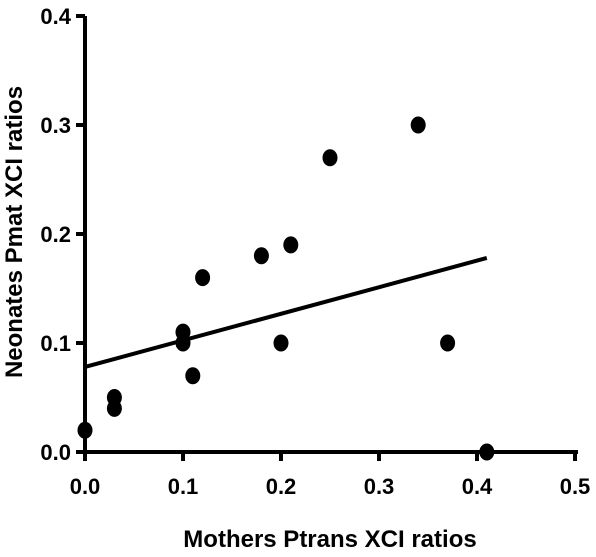  What do you see at coordinates (379, 486) in the screenshot?
I see `x-tick-label: 0.3` at bounding box center [379, 486].